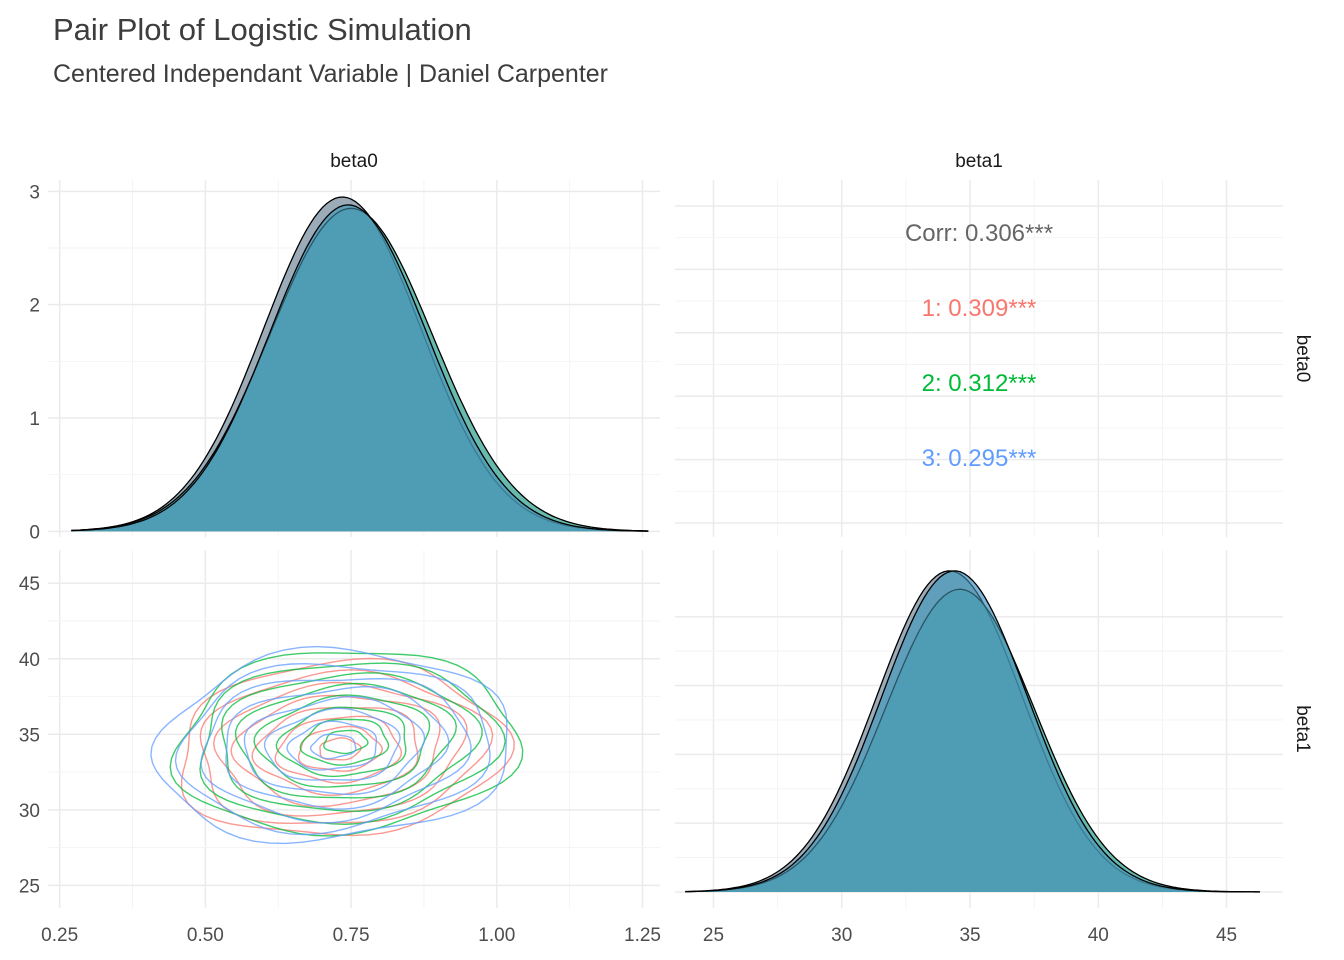 The height and width of the screenshot is (960, 1344). What do you see at coordinates (354, 161) in the screenshot?
I see `strip-label-top-beta0: beta0` at bounding box center [354, 161].